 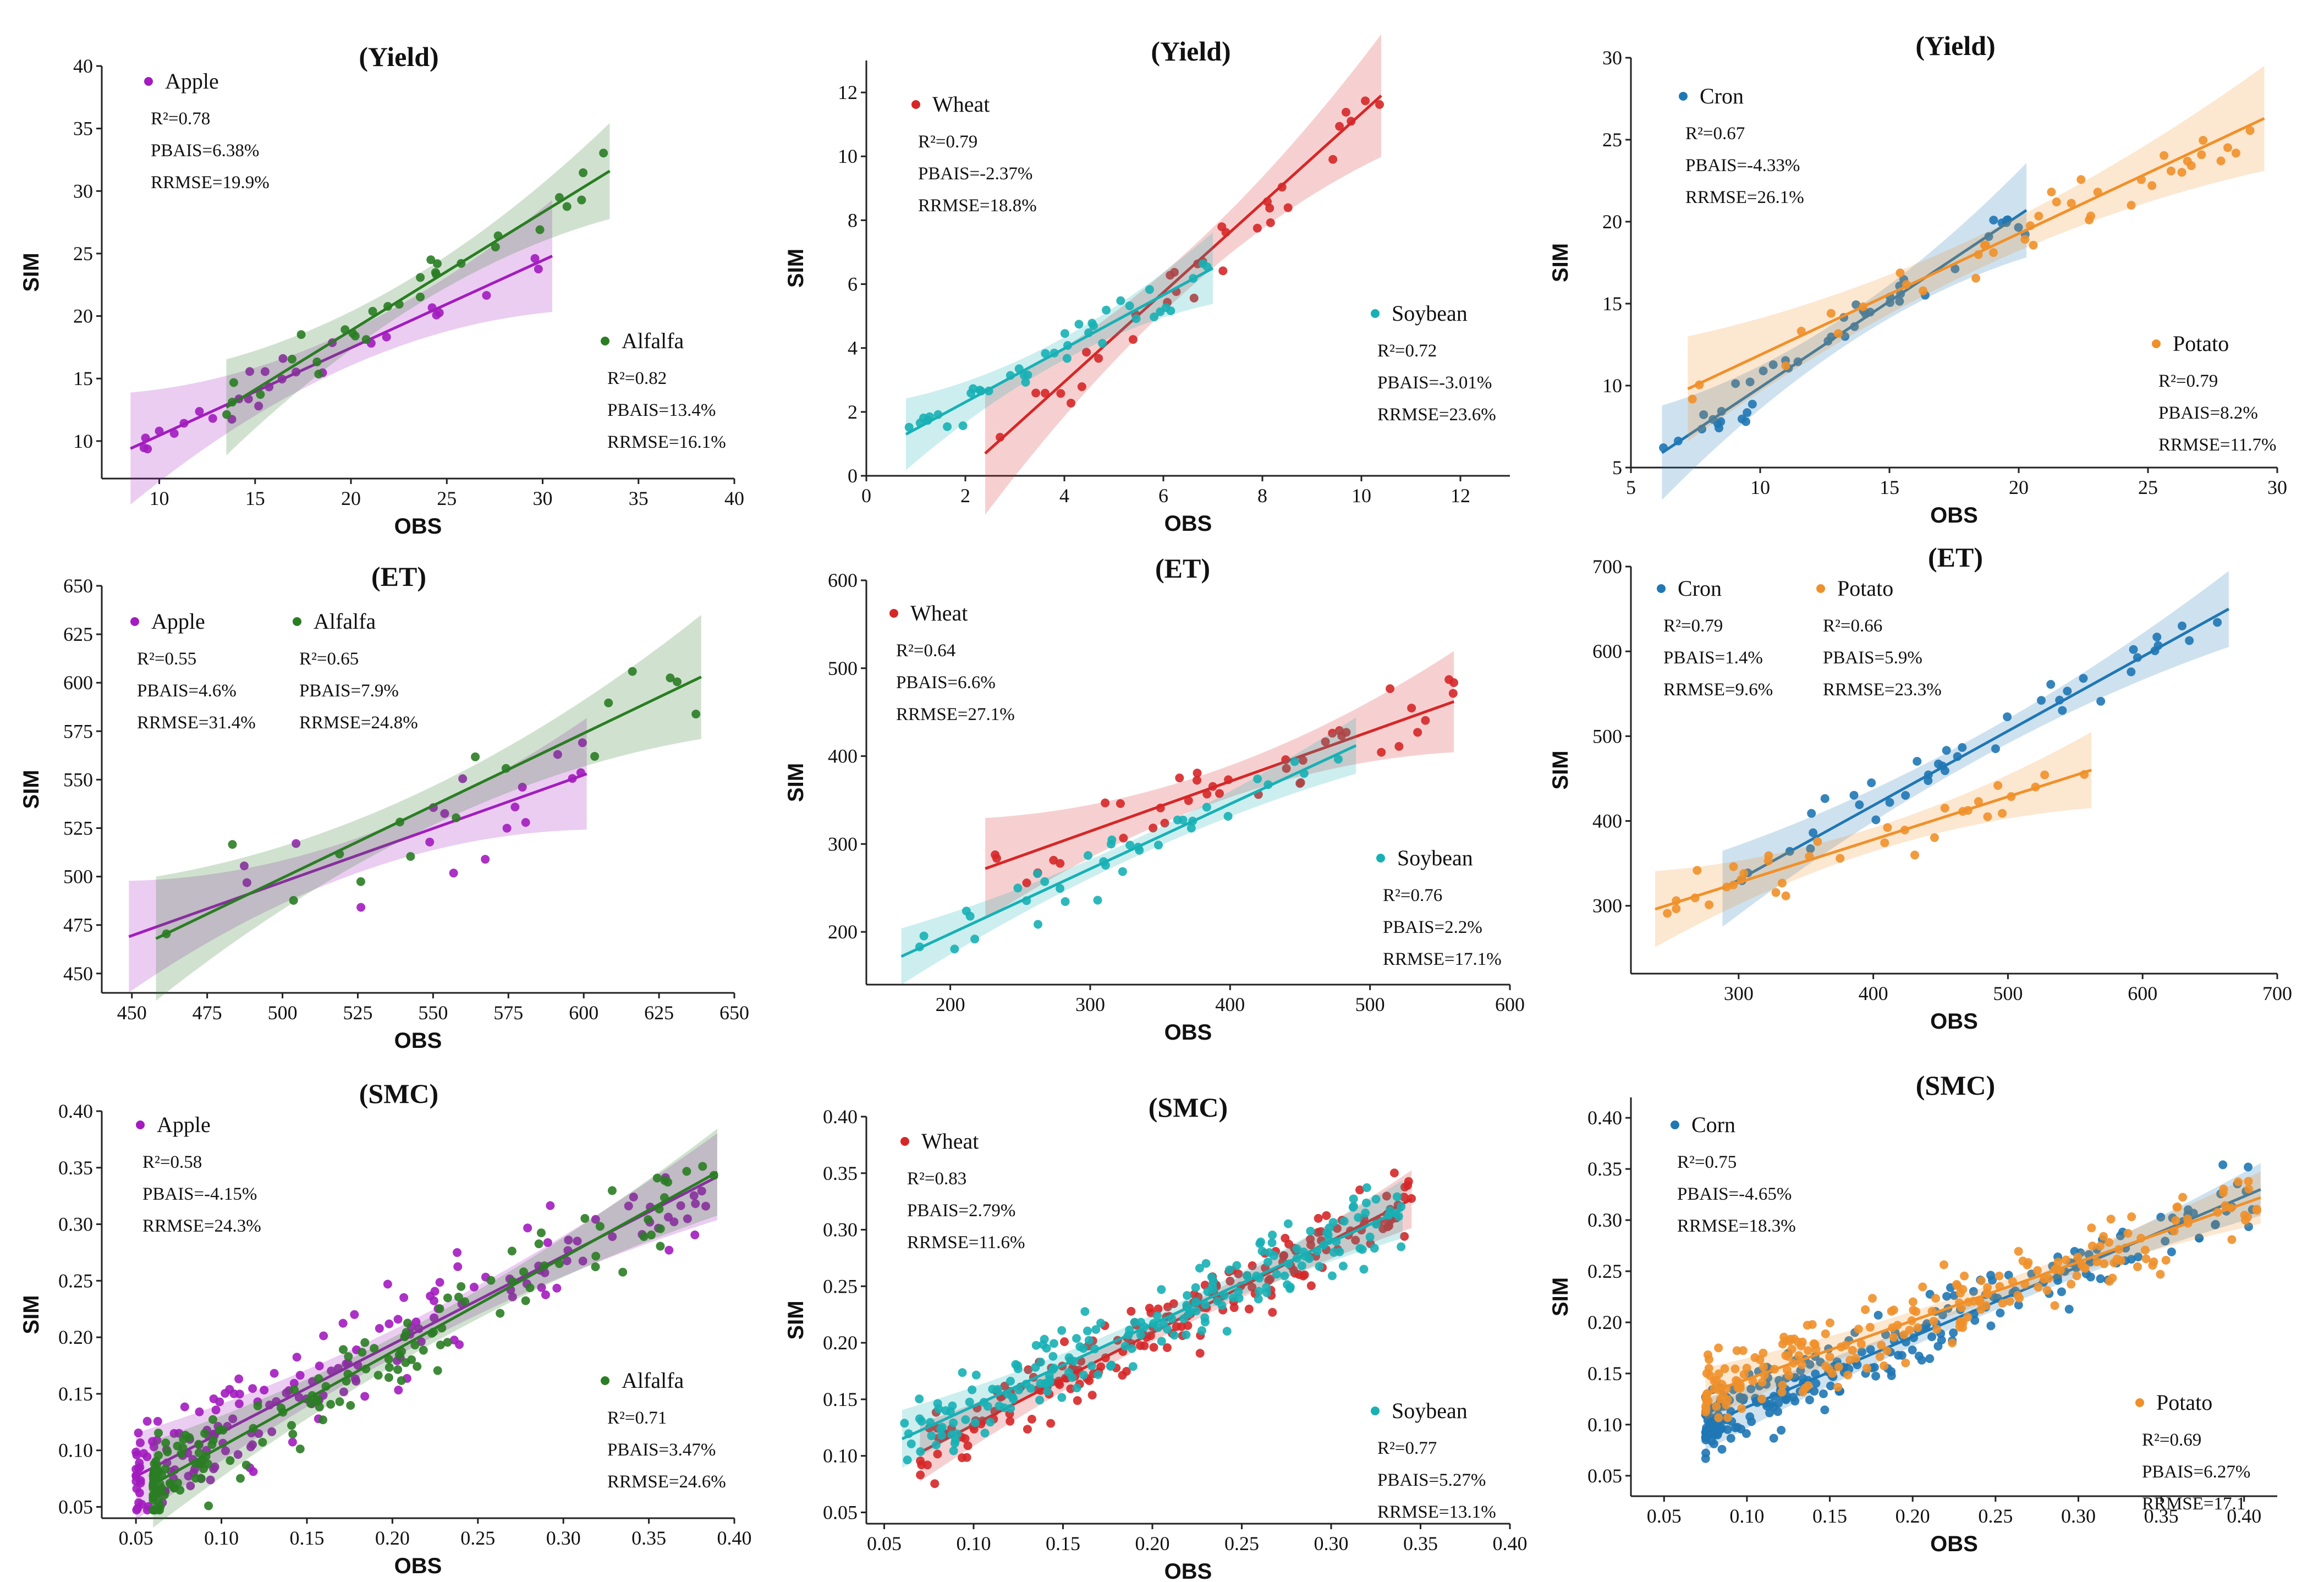 What do you see at coordinates (508, 1013) in the screenshot?
I see `x-tick-label: 575` at bounding box center [508, 1013].